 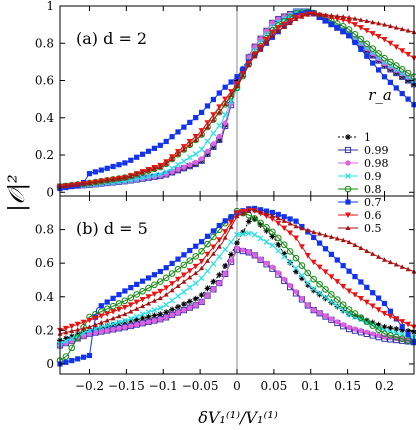 I want to click on y-tick-label: 0.2, so click(x=44, y=330).